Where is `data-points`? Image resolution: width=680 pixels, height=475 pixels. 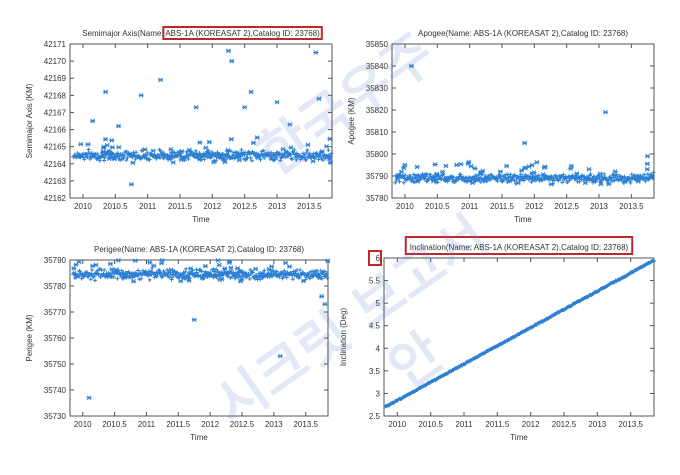 data-points is located at coordinates (201, 329).